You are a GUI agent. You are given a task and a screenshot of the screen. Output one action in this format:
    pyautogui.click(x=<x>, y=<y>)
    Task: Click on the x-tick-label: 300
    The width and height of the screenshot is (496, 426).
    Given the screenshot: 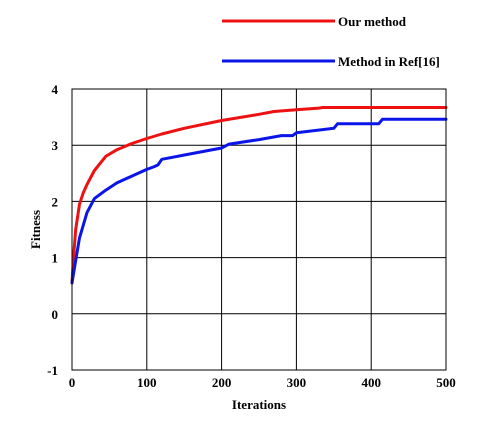 What is the action you would take?
    pyautogui.click(x=297, y=382)
    